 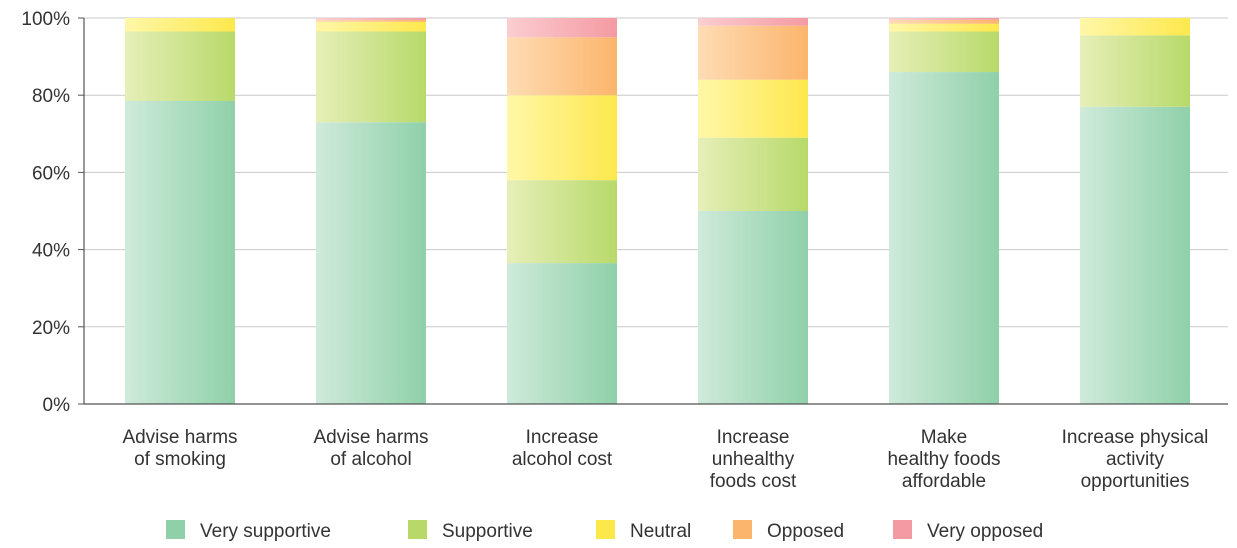 I want to click on x-tick-label: Increase physical activity opportunities, so click(x=1135, y=459).